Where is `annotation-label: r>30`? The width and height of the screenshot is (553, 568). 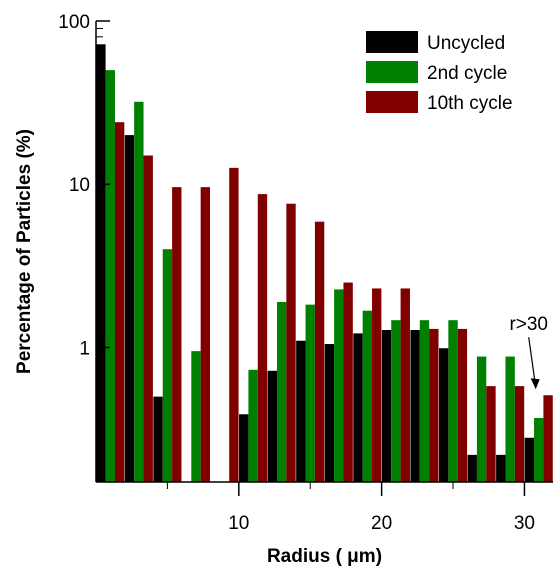
annotation-label: r>30 is located at coordinates (528, 324).